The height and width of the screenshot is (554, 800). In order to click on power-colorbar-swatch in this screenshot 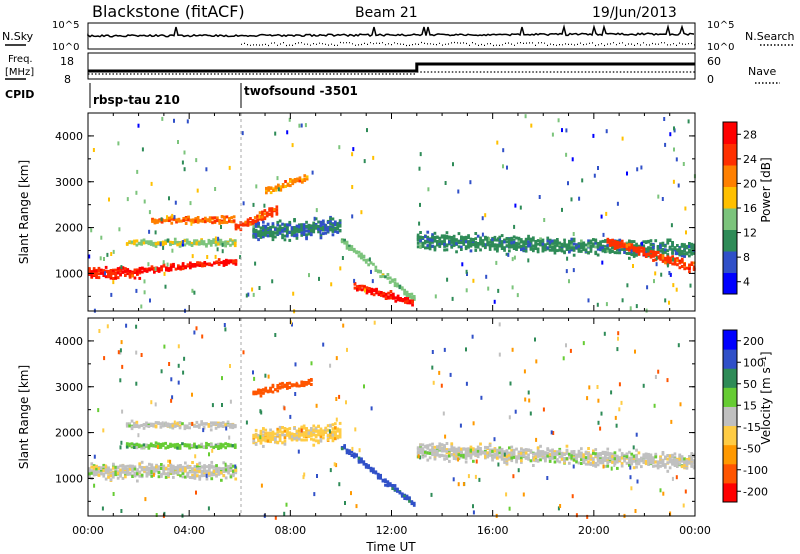, I will do `click(730, 197)`.